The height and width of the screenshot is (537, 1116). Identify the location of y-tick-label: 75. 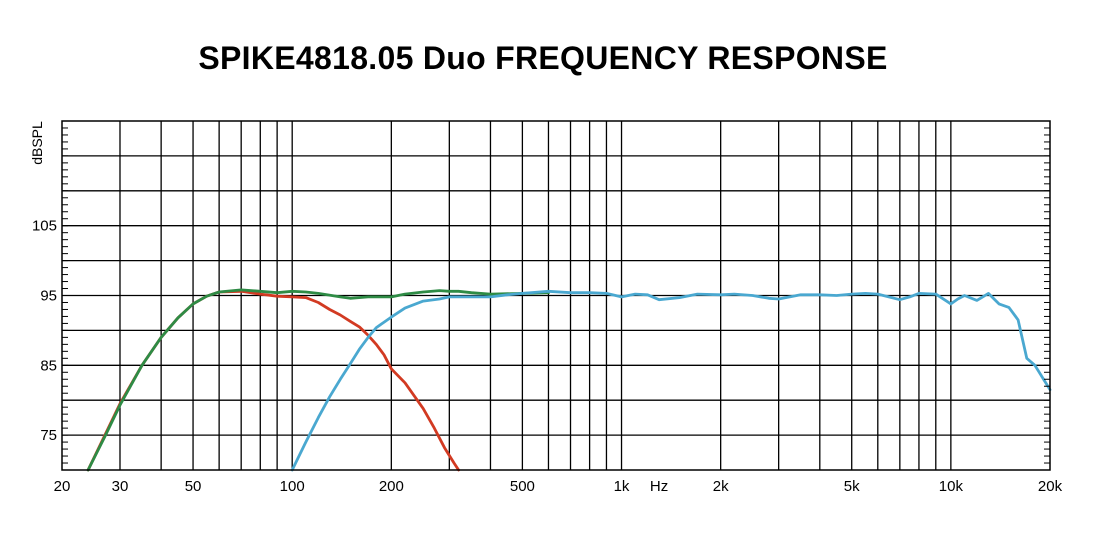
(48, 435).